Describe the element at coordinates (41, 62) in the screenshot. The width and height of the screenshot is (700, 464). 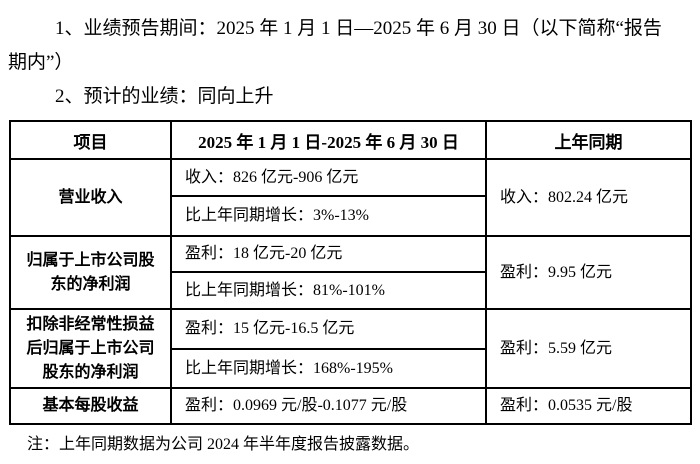
I see `forecast-period-line2: 期内”）` at that location.